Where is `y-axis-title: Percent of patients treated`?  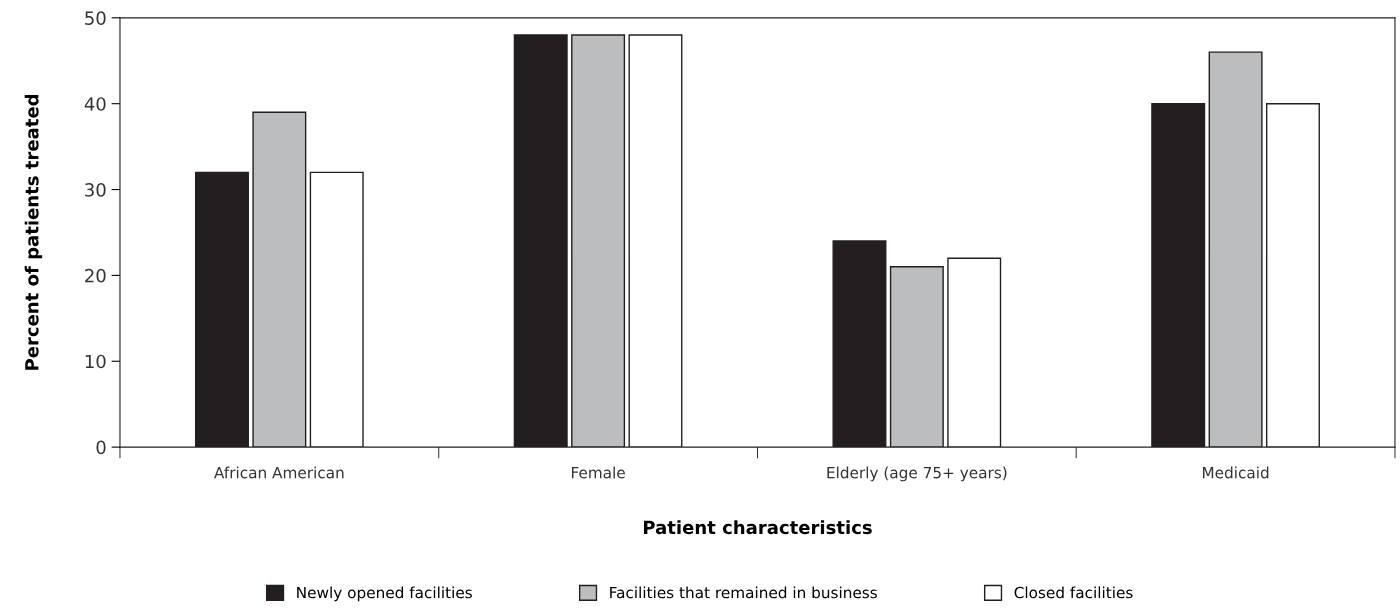 y-axis-title: Percent of patients treated is located at coordinates (33, 232).